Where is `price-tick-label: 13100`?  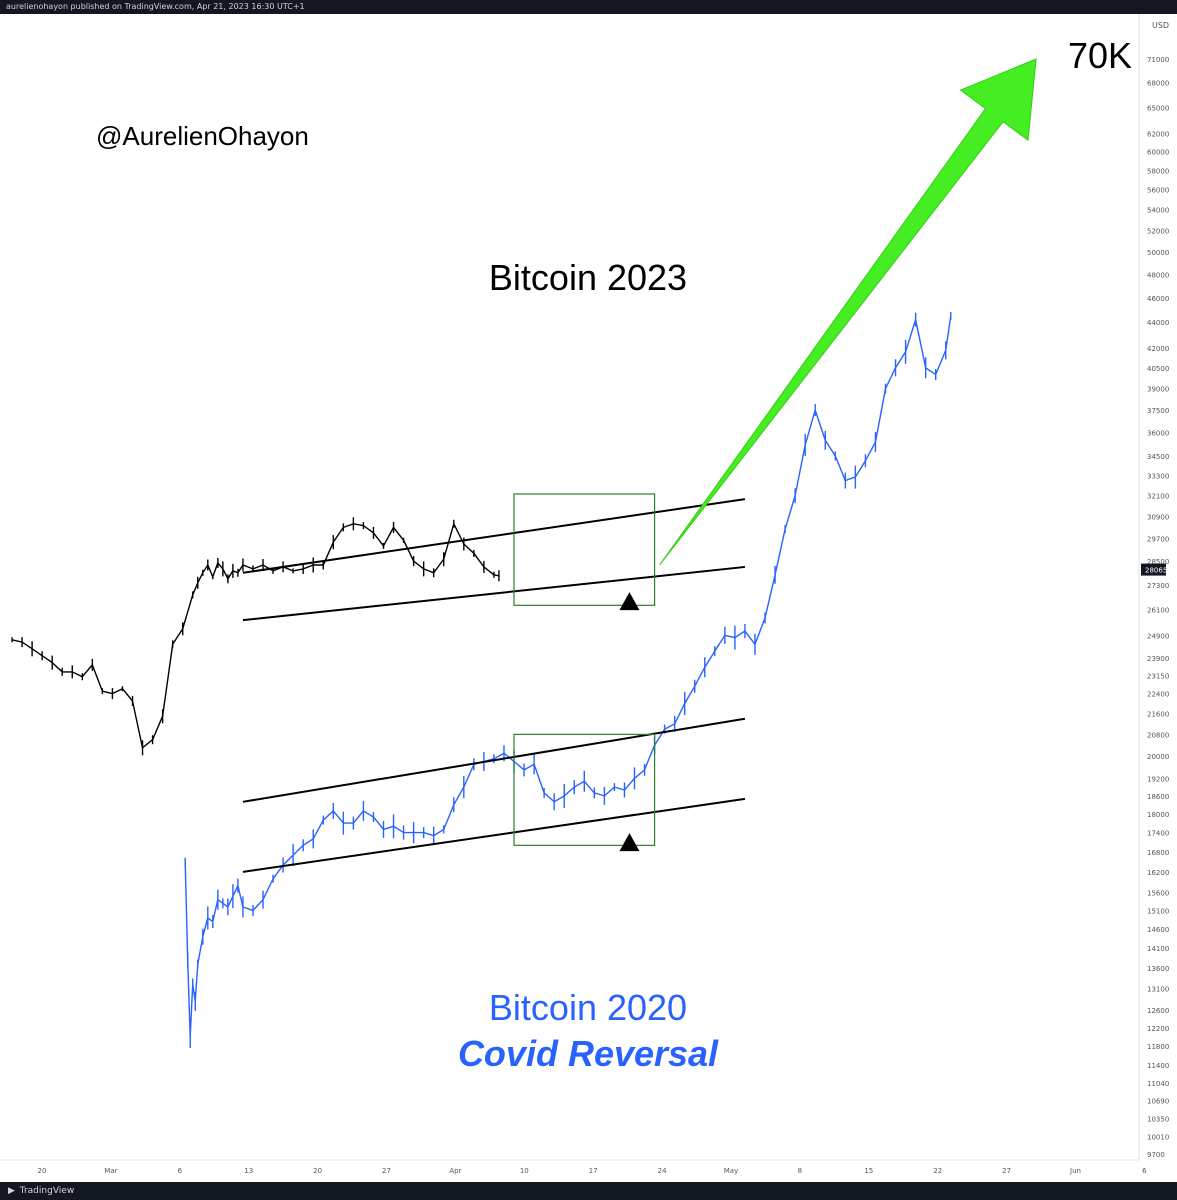
price-tick-label: 13100 is located at coordinates (1158, 990).